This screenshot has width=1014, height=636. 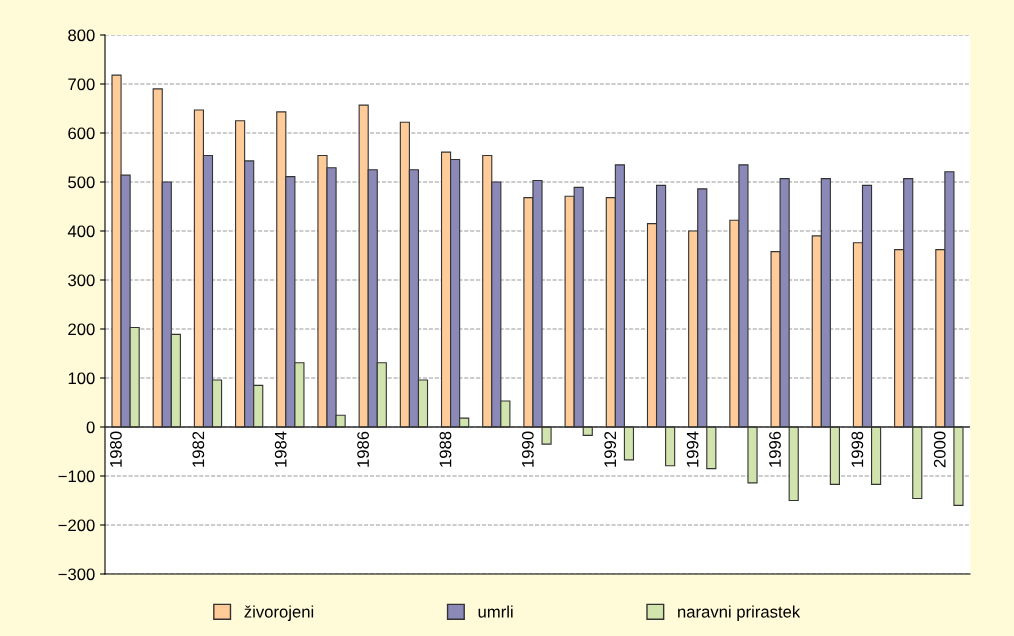 I want to click on y-tick-label: −100, so click(x=76, y=476).